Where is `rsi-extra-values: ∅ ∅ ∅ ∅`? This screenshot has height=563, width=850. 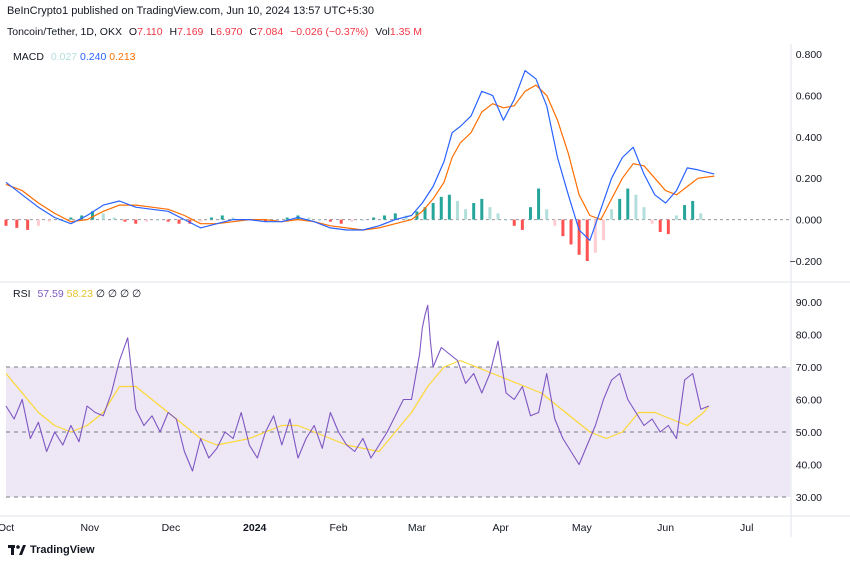 rsi-extra-values: ∅ ∅ ∅ ∅ is located at coordinates (118, 294).